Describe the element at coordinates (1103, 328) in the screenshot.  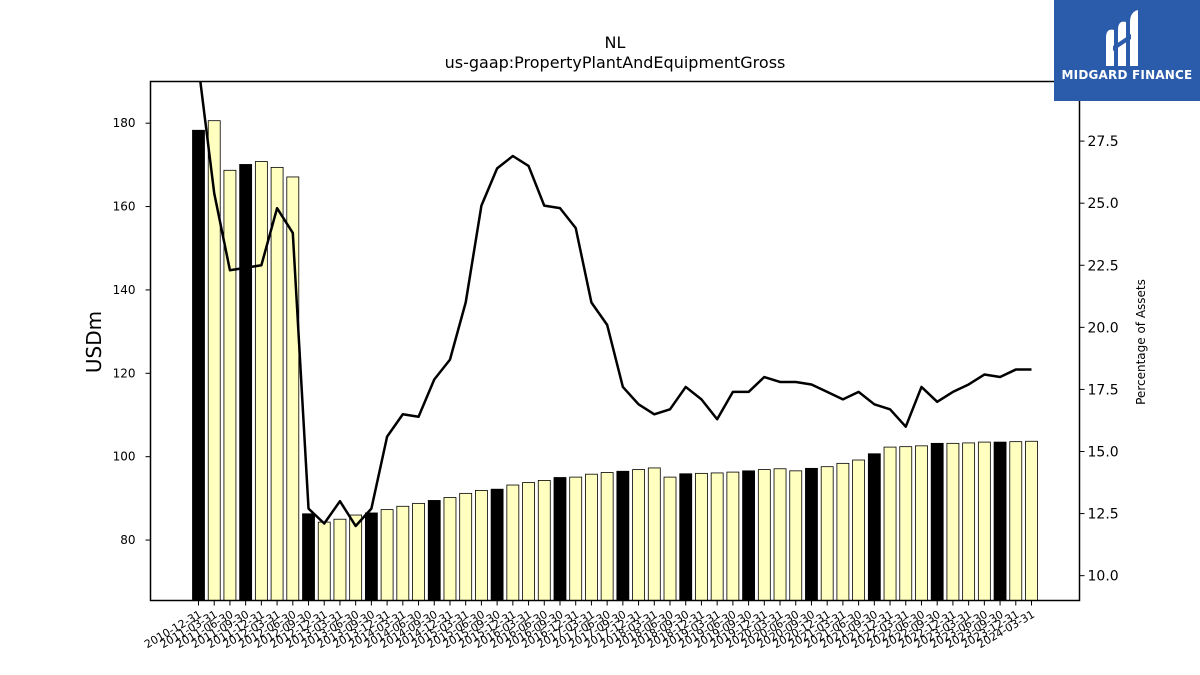
I see `y2-tick-label: 20.0` at that location.